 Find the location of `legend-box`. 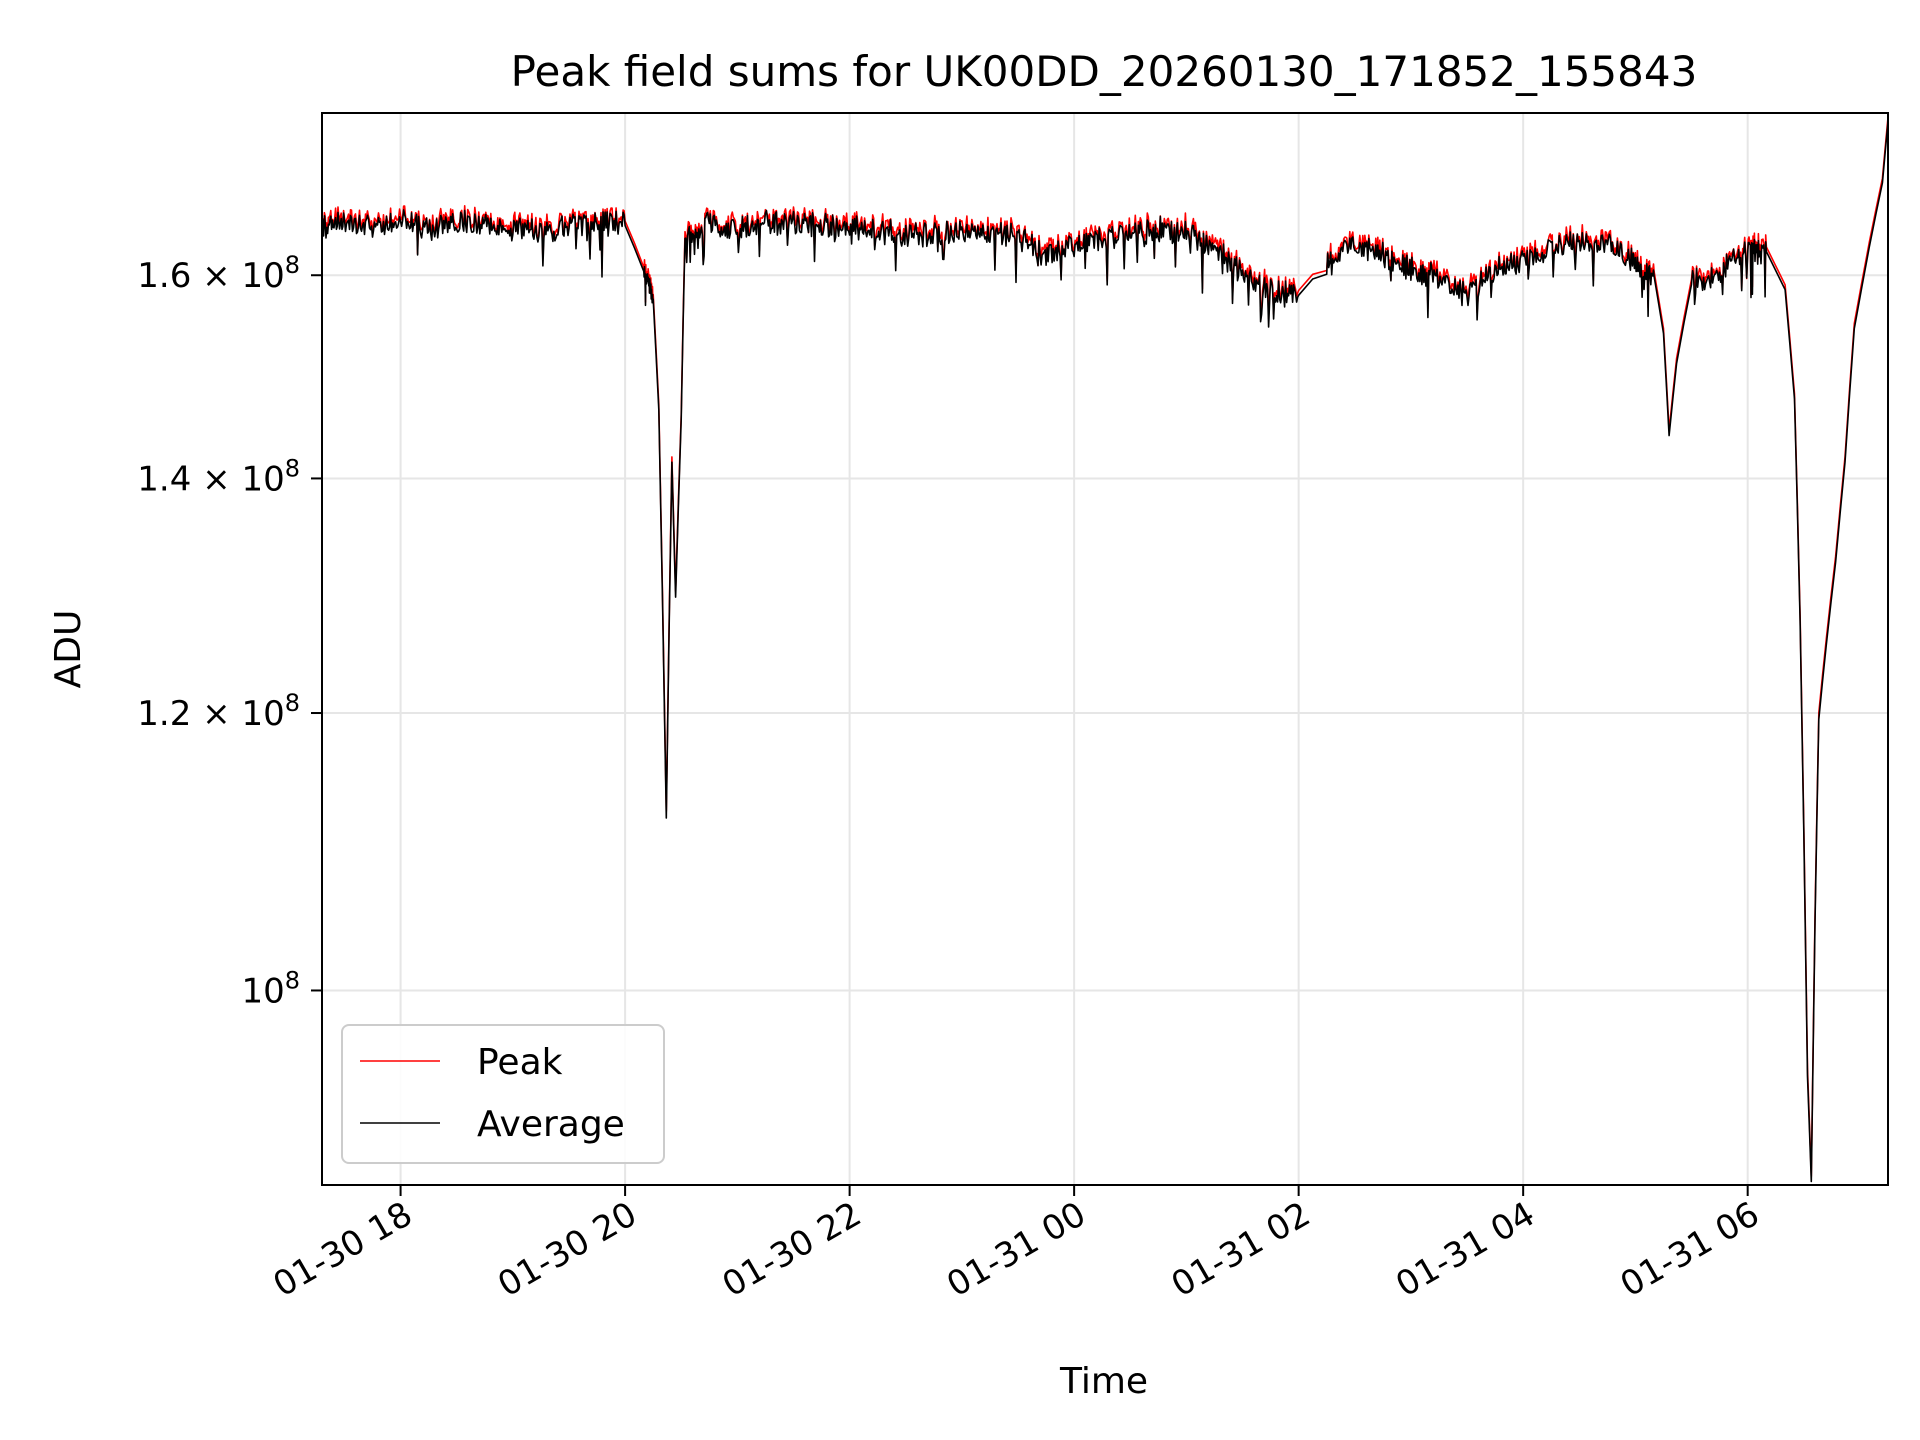

legend-box is located at coordinates (503, 1094).